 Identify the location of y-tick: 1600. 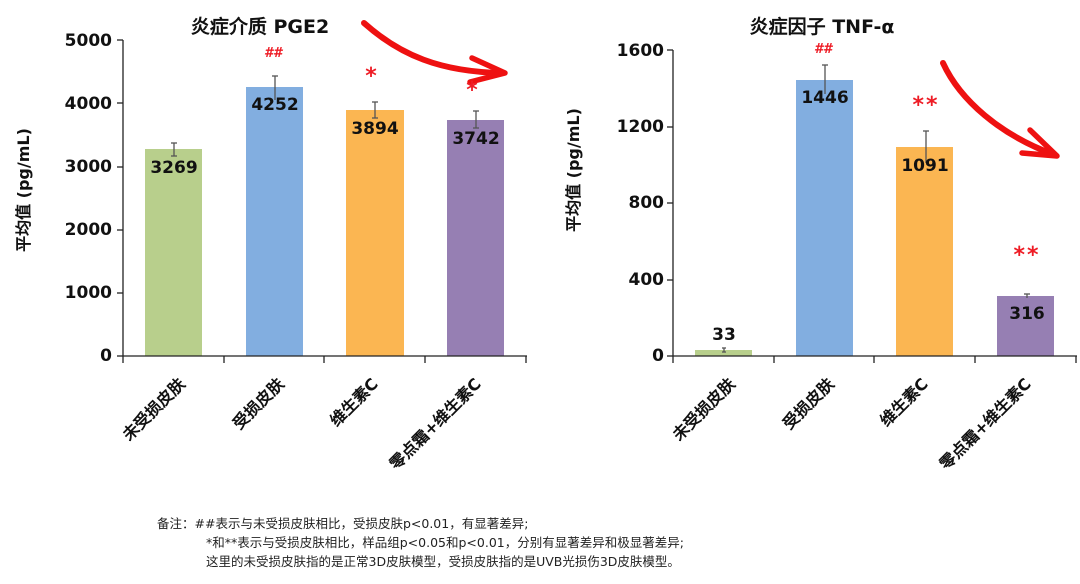
(640, 51).